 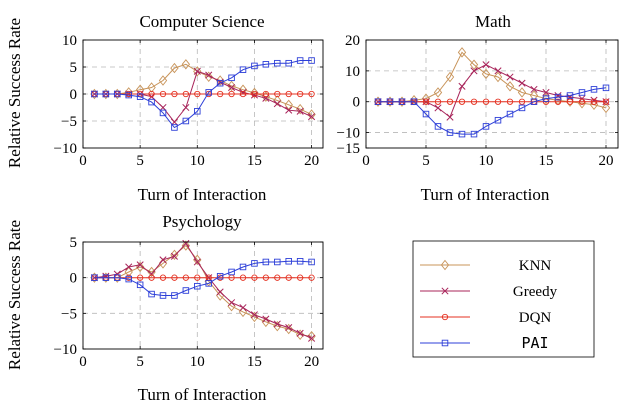 What do you see at coordinates (202, 221) in the screenshot?
I see `chart-title: Psychology` at bounding box center [202, 221].